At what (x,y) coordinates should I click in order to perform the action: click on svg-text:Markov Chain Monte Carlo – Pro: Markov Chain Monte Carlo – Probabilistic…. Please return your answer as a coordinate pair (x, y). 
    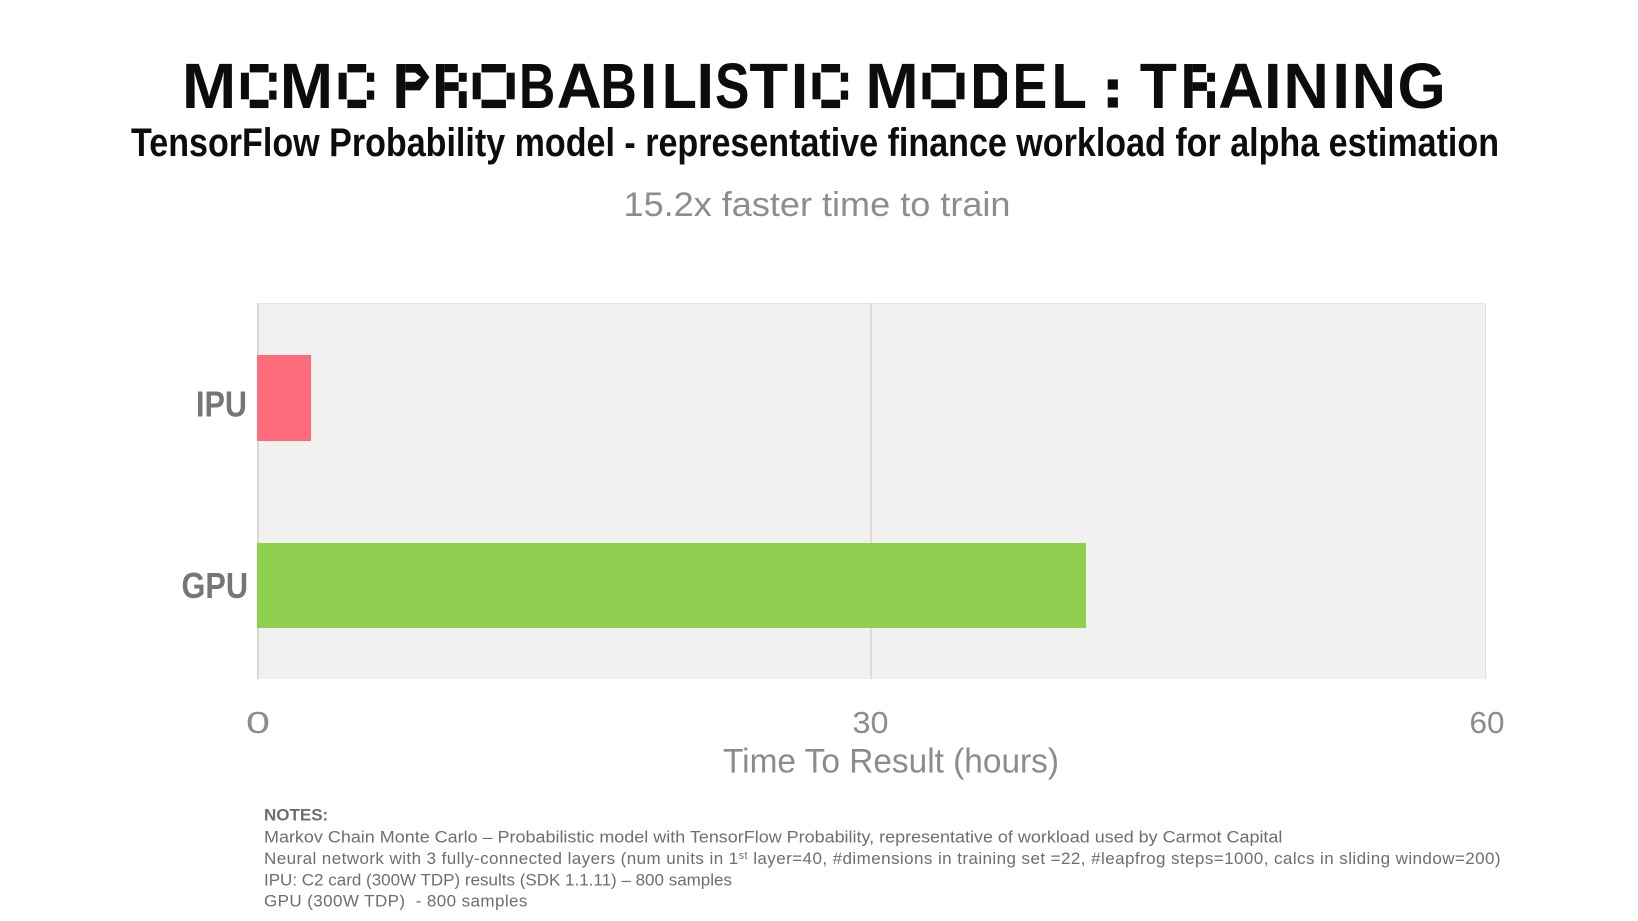
    Looking at the image, I should click on (773, 837).